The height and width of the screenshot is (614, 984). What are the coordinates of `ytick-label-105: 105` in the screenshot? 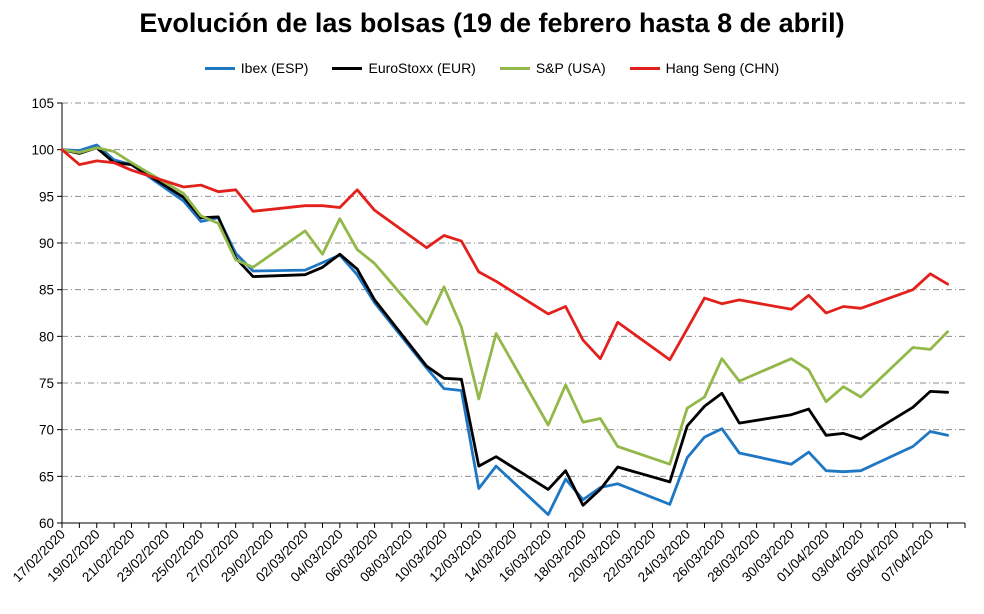 It's located at (42, 103).